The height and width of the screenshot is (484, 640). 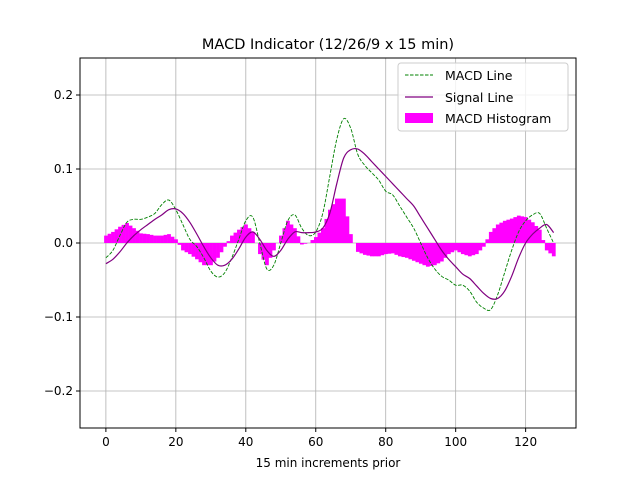 I want to click on legend: MACD Line Signal Line MACD Histogram, so click(x=483, y=97).